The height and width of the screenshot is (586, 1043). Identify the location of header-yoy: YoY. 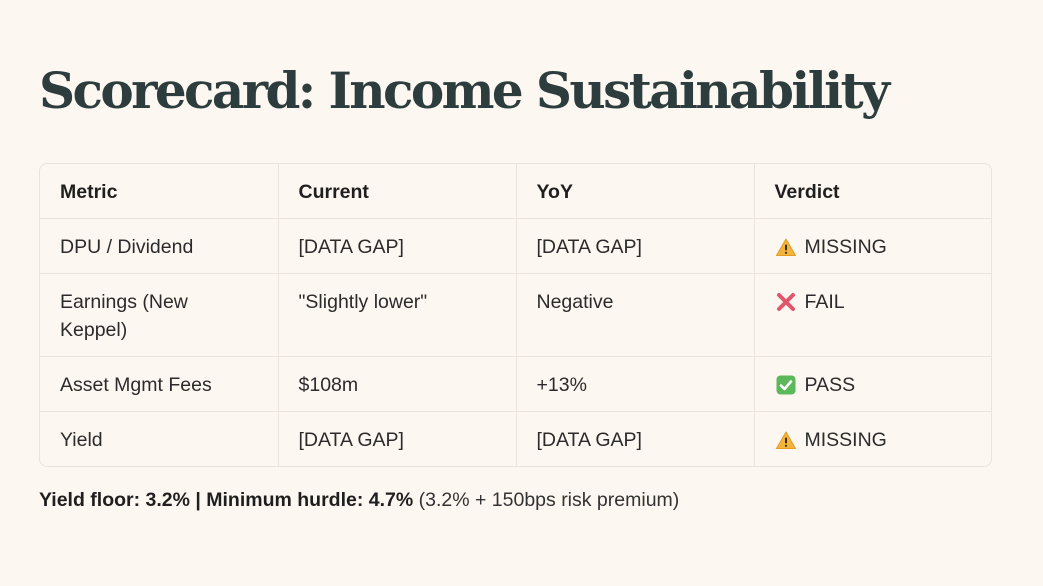
(635, 191).